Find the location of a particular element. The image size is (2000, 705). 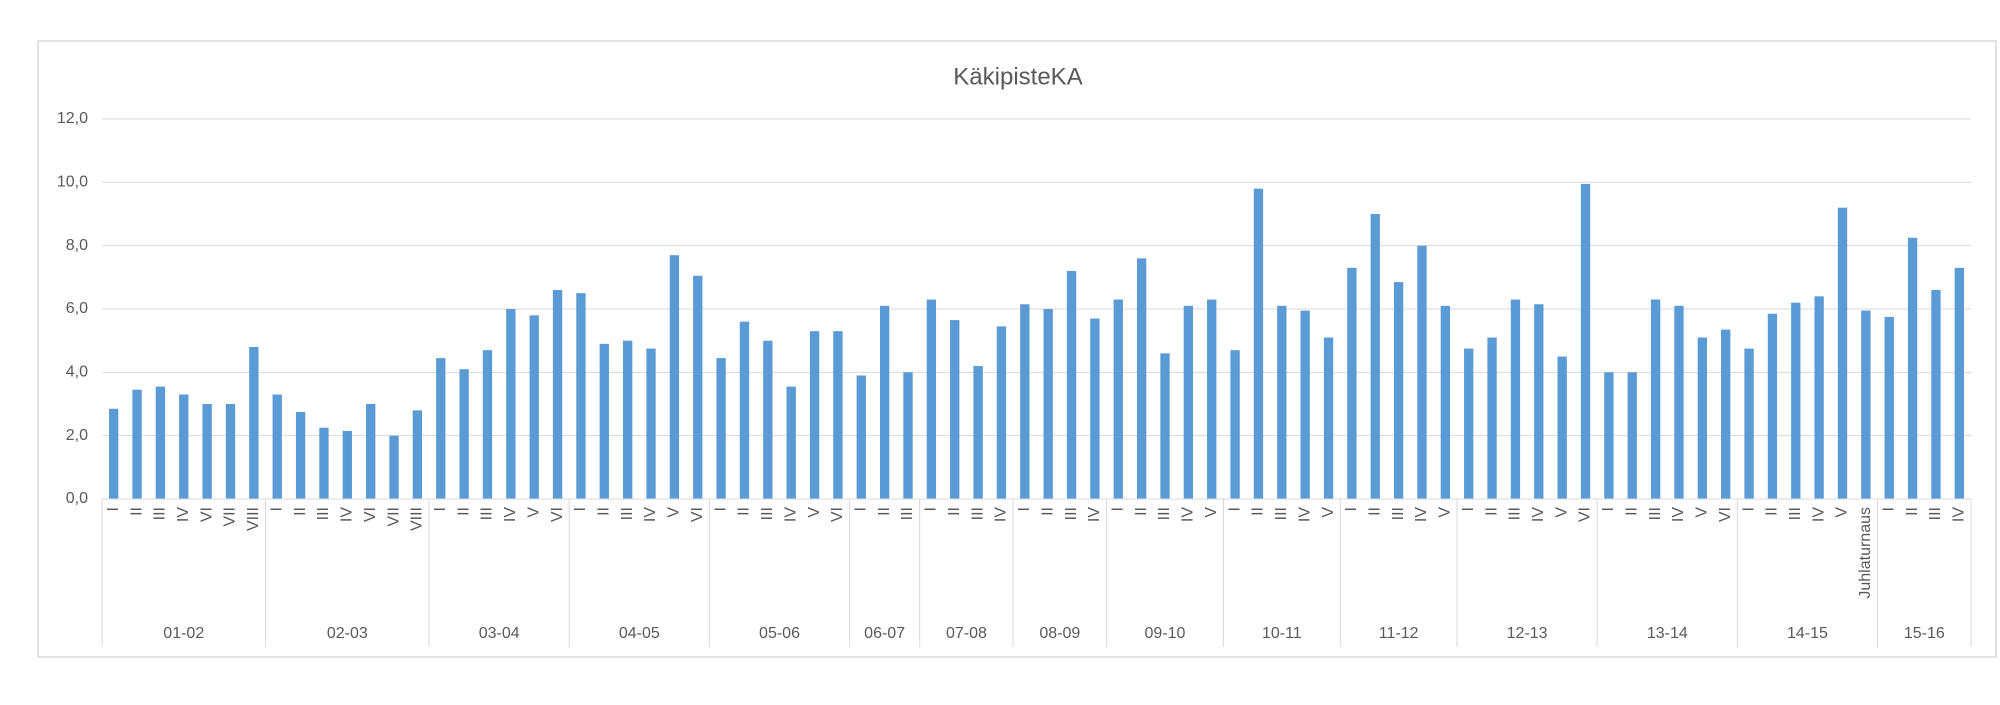

group-label: 03-04 is located at coordinates (499, 633).